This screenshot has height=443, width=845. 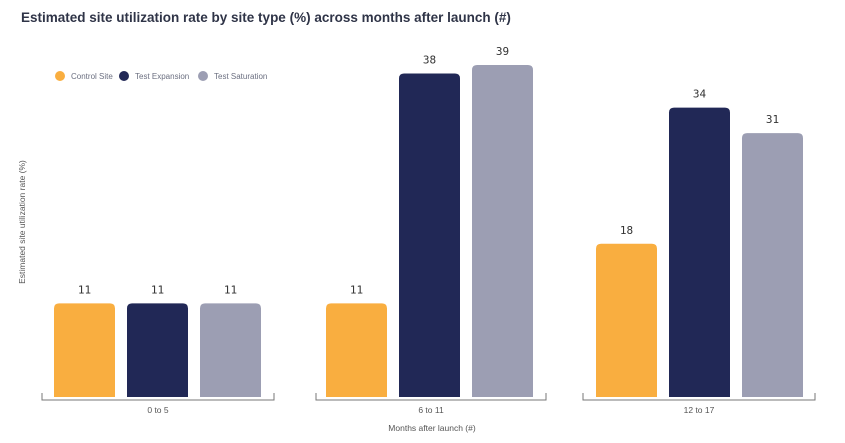 I want to click on legend-marker-control-site, so click(x=60, y=76).